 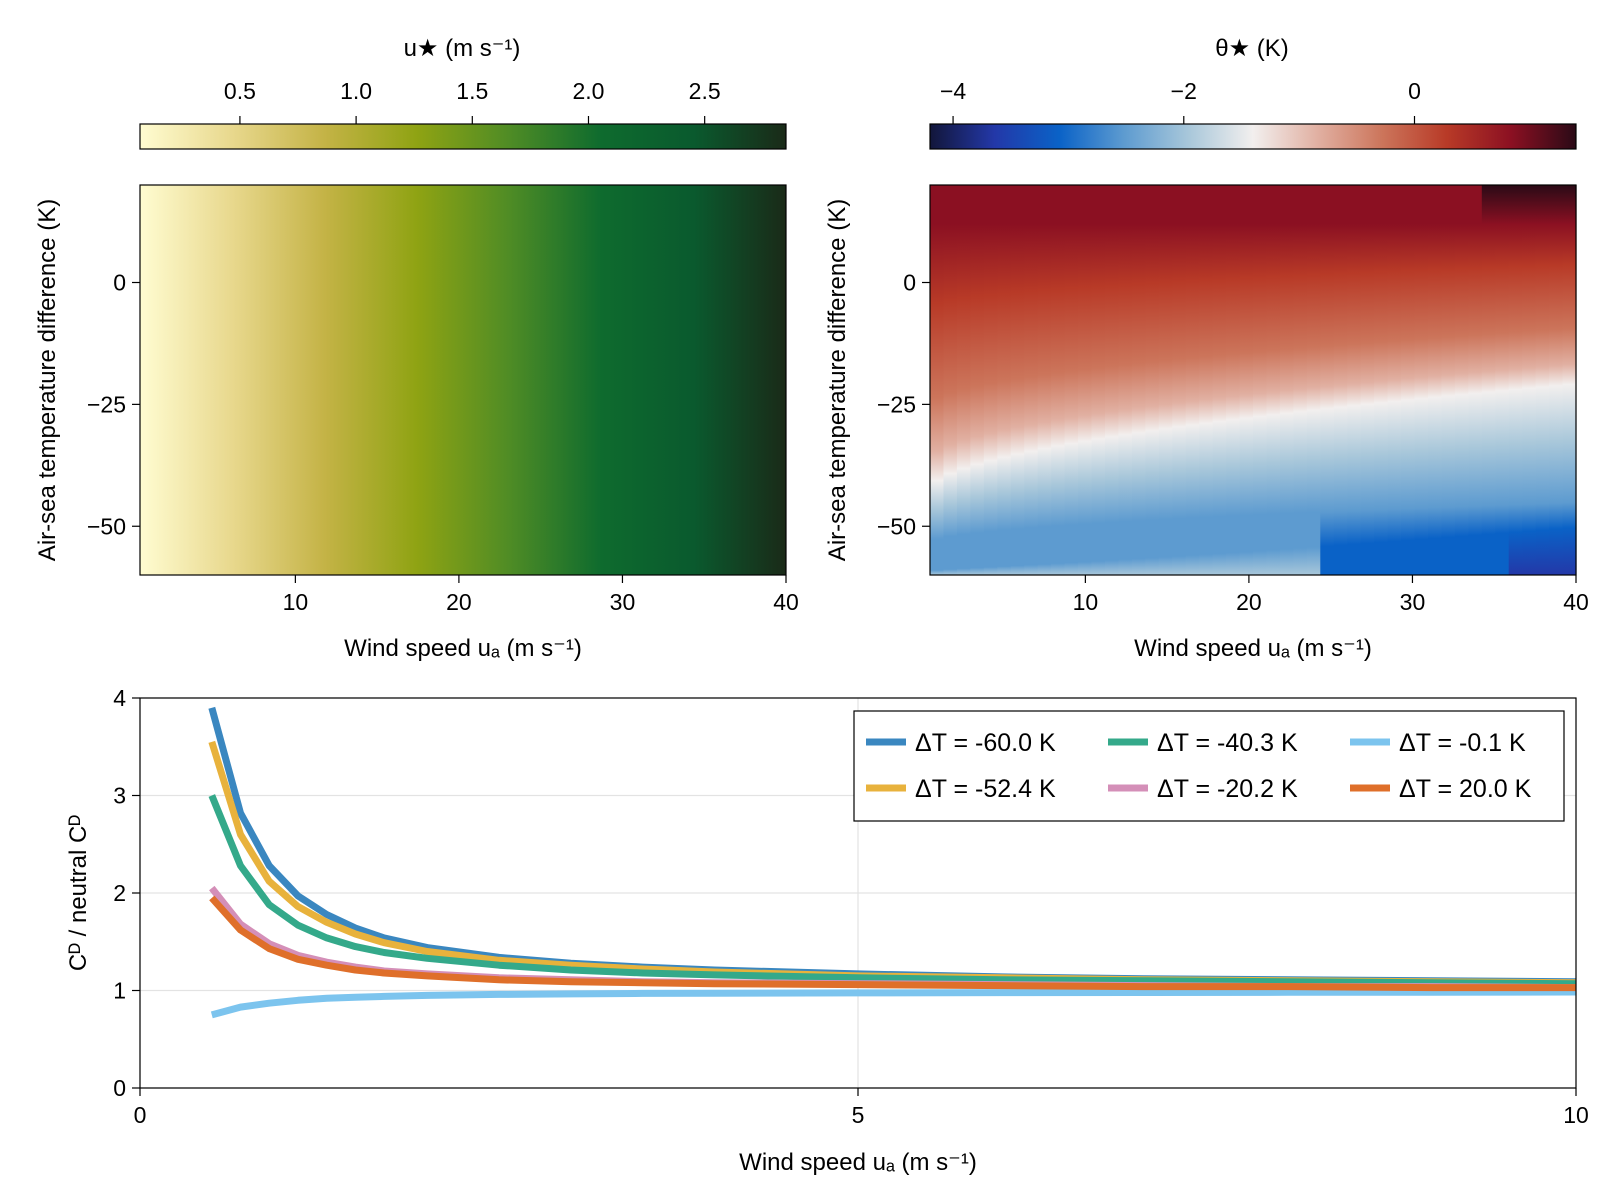 What do you see at coordinates (588, 91) in the screenshot?
I see `ustar-colorbar-tick-label: 2.0` at bounding box center [588, 91].